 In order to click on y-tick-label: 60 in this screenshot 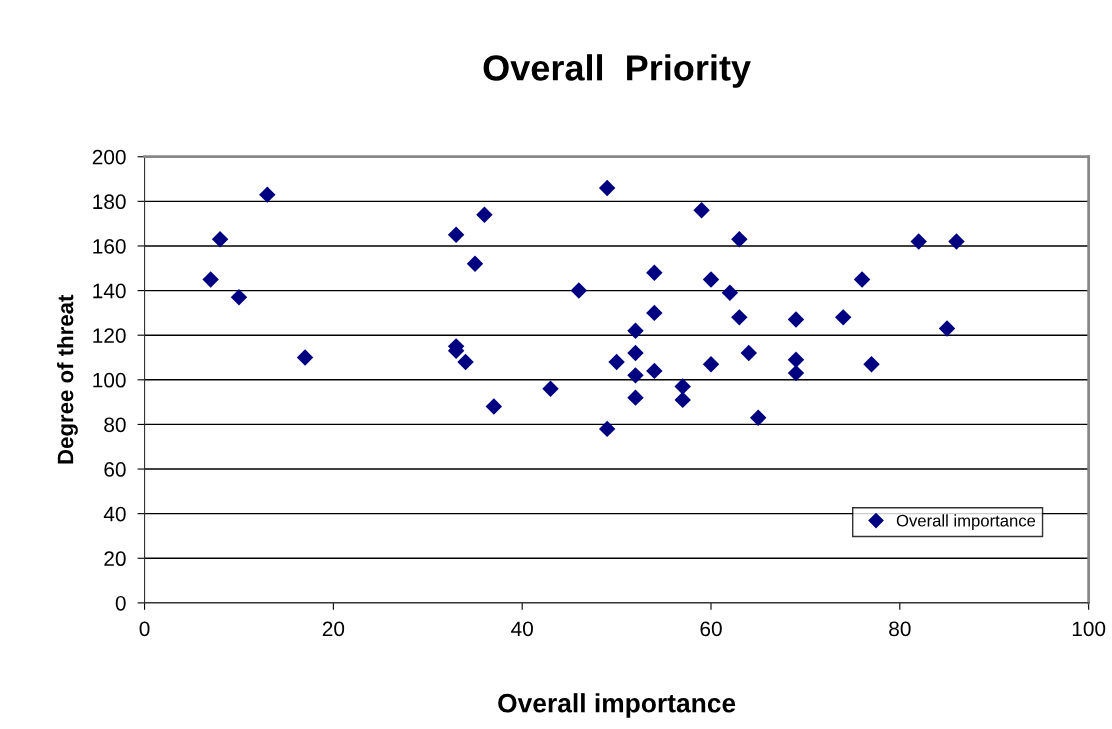, I will do `click(115, 469)`.